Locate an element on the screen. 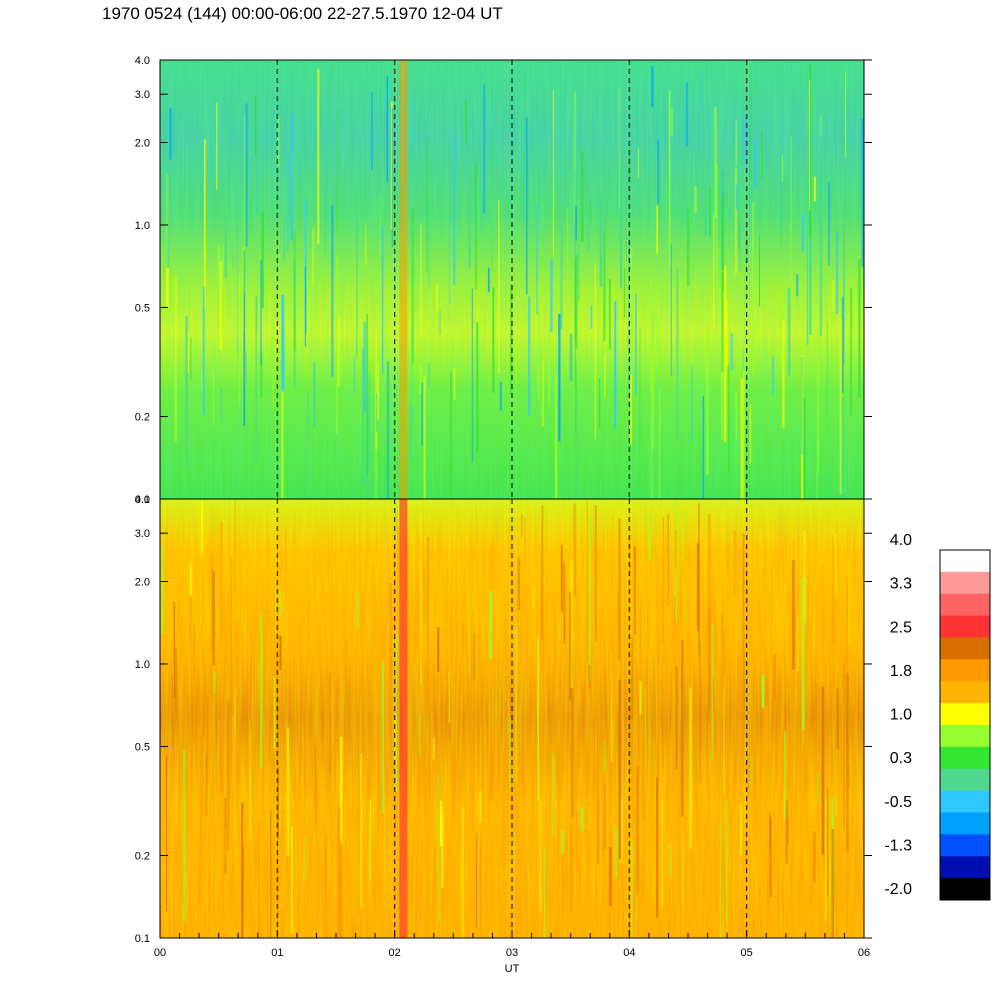 This screenshot has width=1000, height=1000. colorbar-label: 0.3 is located at coordinates (901, 758).